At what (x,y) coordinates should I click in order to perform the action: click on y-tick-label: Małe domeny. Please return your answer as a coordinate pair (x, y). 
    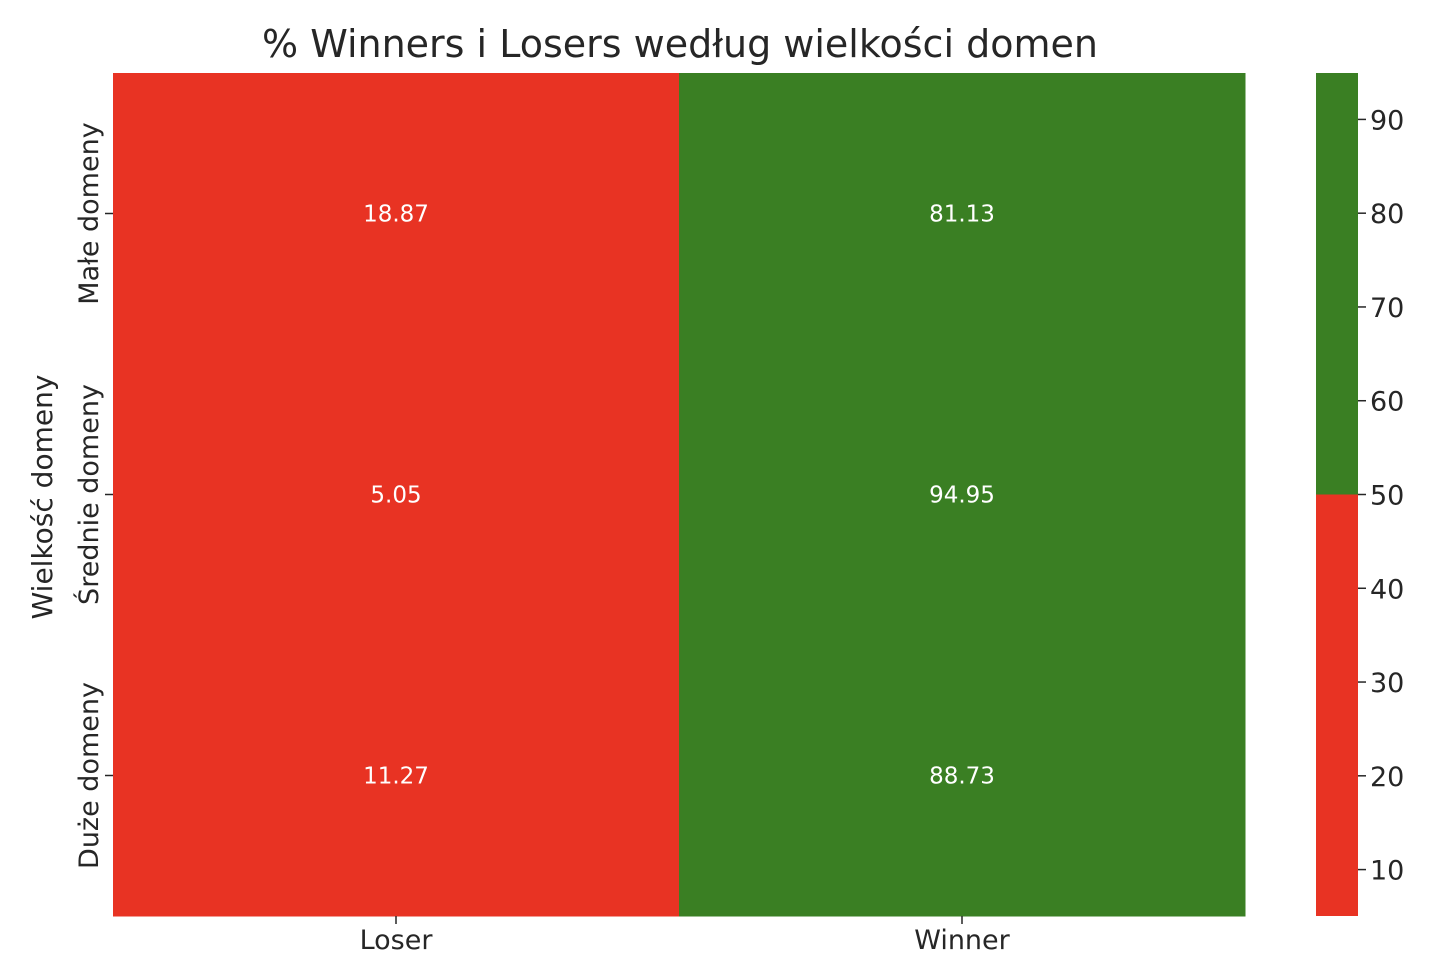
    Looking at the image, I should click on (89, 213).